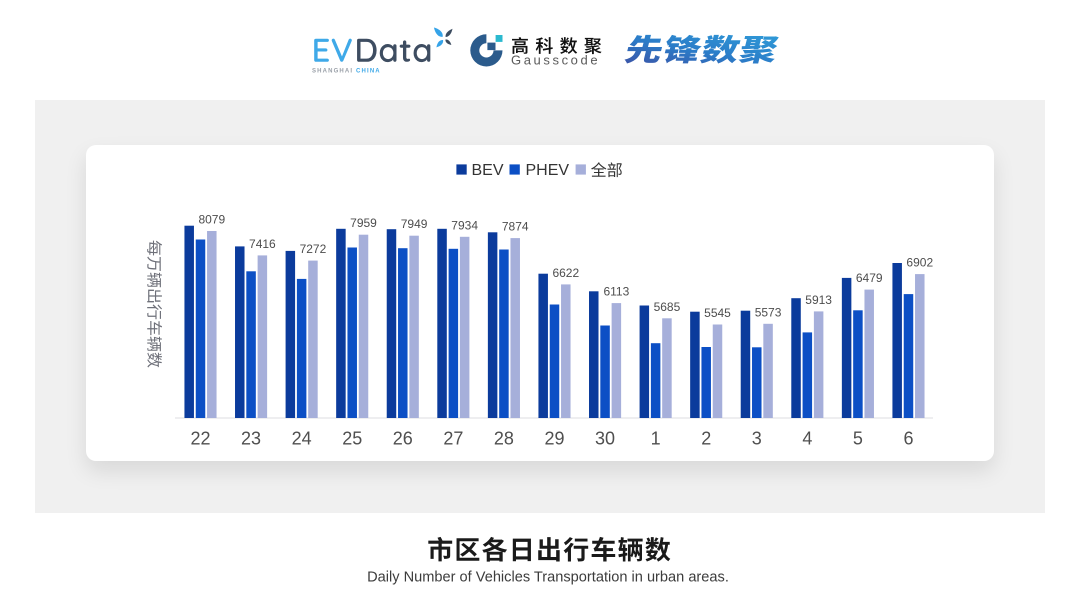 The image size is (1080, 608). I want to click on svg-text: 29, so click(554, 439).